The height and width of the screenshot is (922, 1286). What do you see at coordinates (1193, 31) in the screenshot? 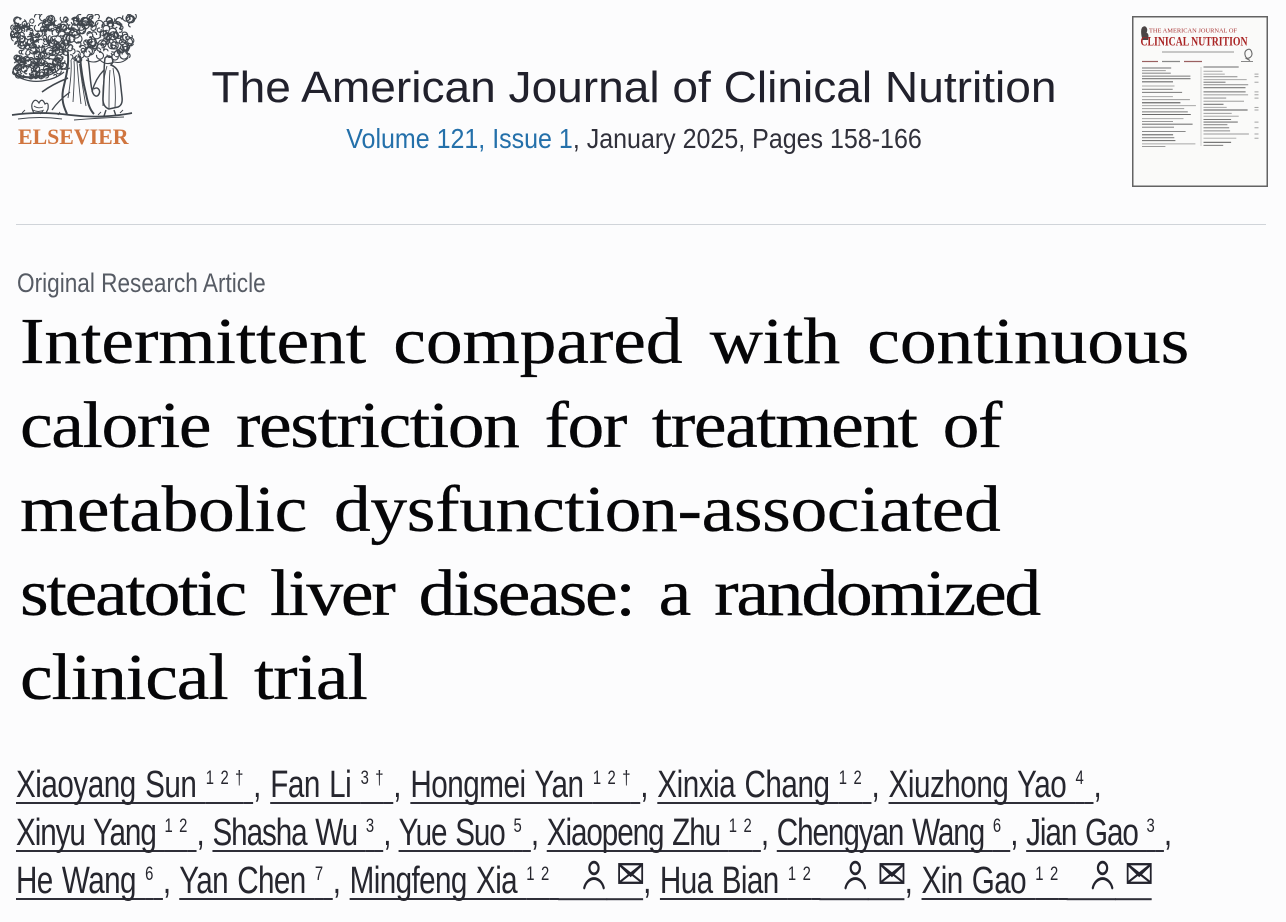
I see `svg-text: THE AMERICAN JOURNAL OF` at bounding box center [1193, 31].